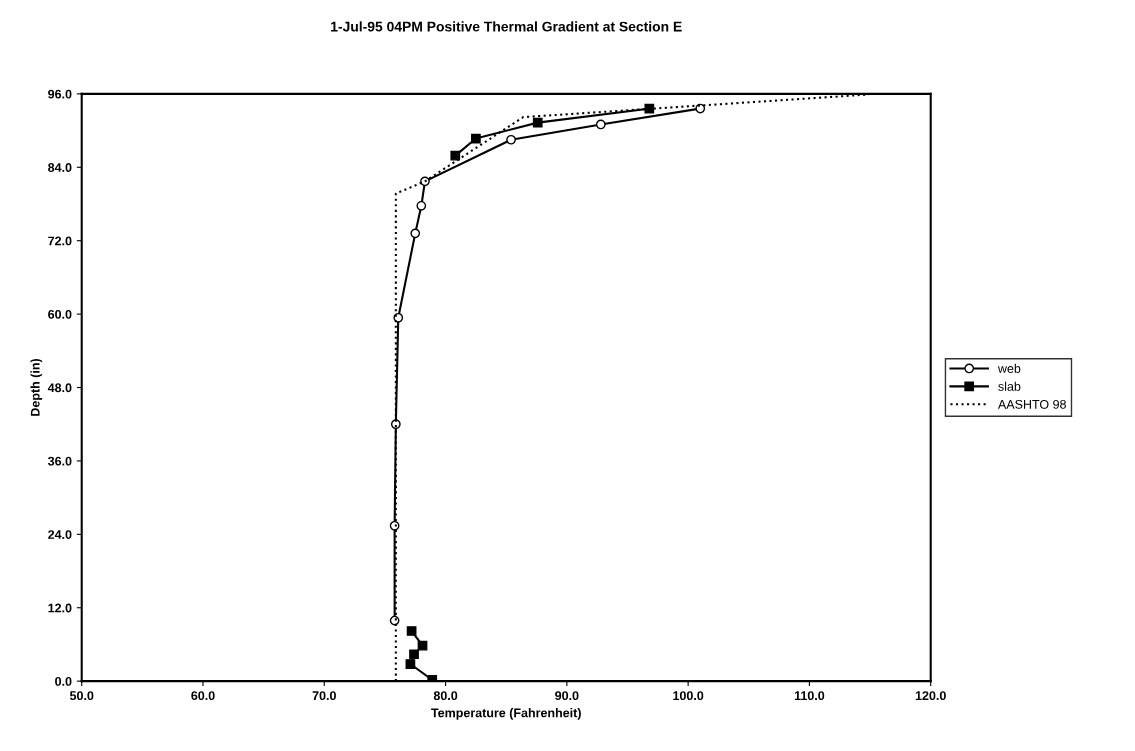 This screenshot has height=751, width=1135. I want to click on y-tick-label: 60.0, so click(60, 314).